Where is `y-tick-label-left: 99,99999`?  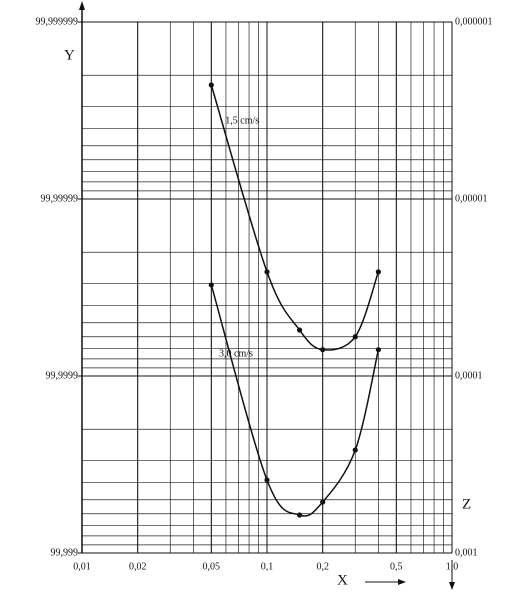 y-tick-label-left: 99,99999 is located at coordinates (60, 198).